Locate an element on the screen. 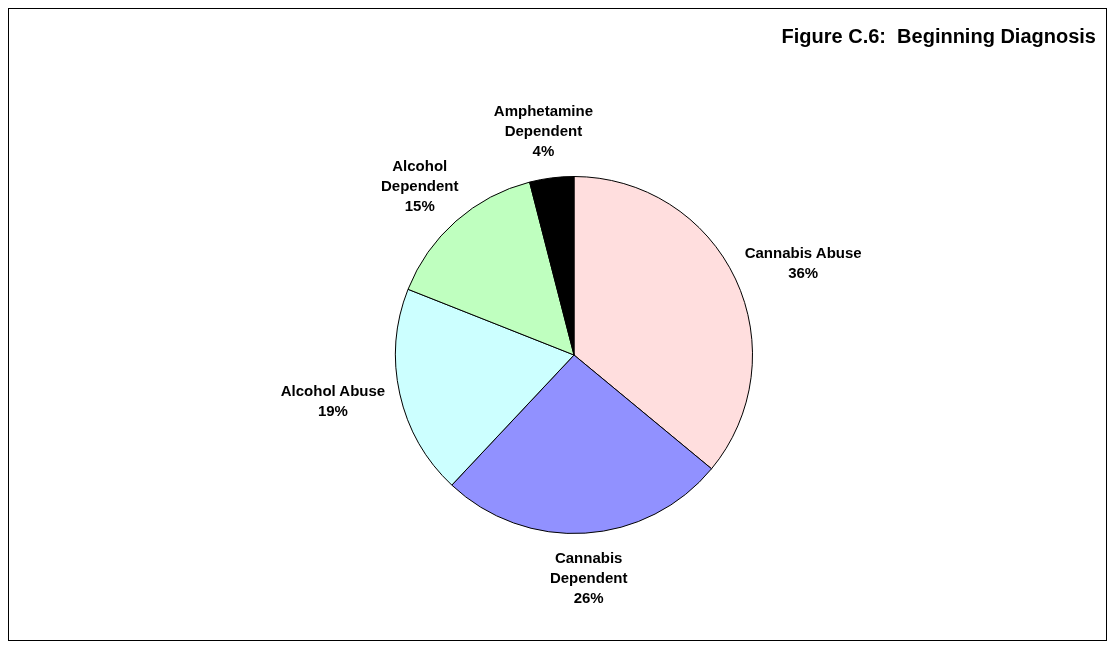 This screenshot has height=651, width=1117. data-label: 19% is located at coordinates (332, 410).